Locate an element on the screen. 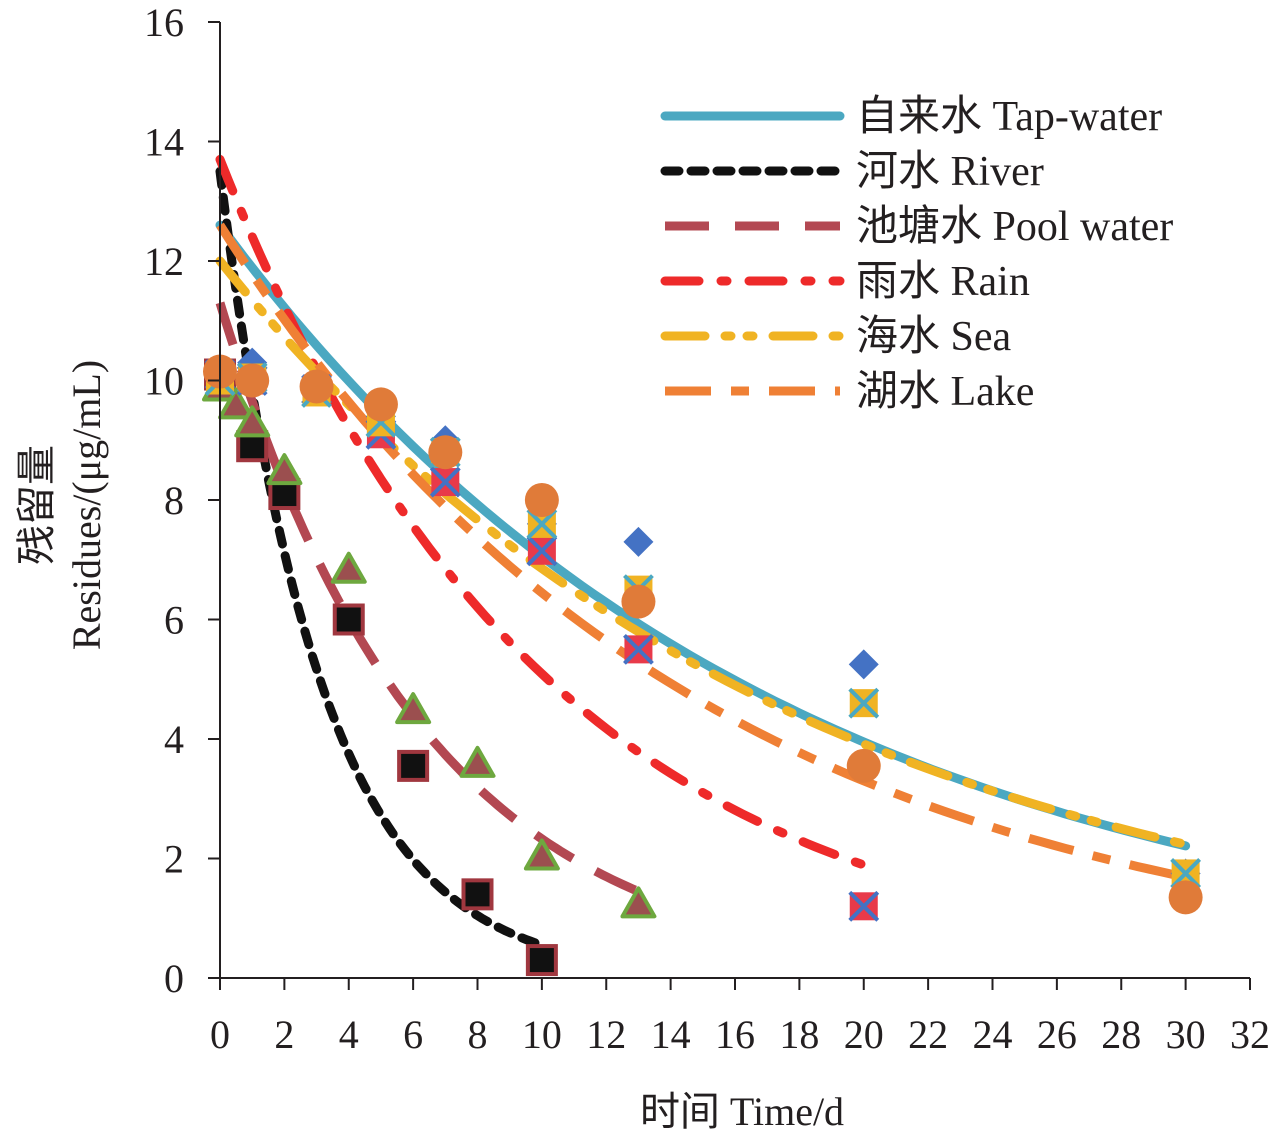 This screenshot has height=1138, width=1280. legend-label-series-0: 自来水 Tap-water is located at coordinates (1009, 117).